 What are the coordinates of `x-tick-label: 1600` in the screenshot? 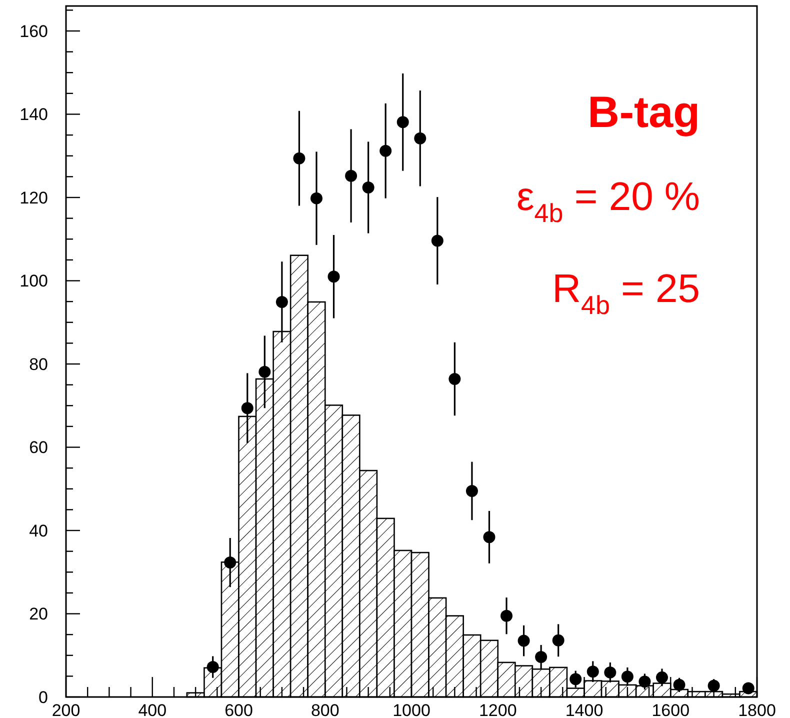 It's located at (671, 709).